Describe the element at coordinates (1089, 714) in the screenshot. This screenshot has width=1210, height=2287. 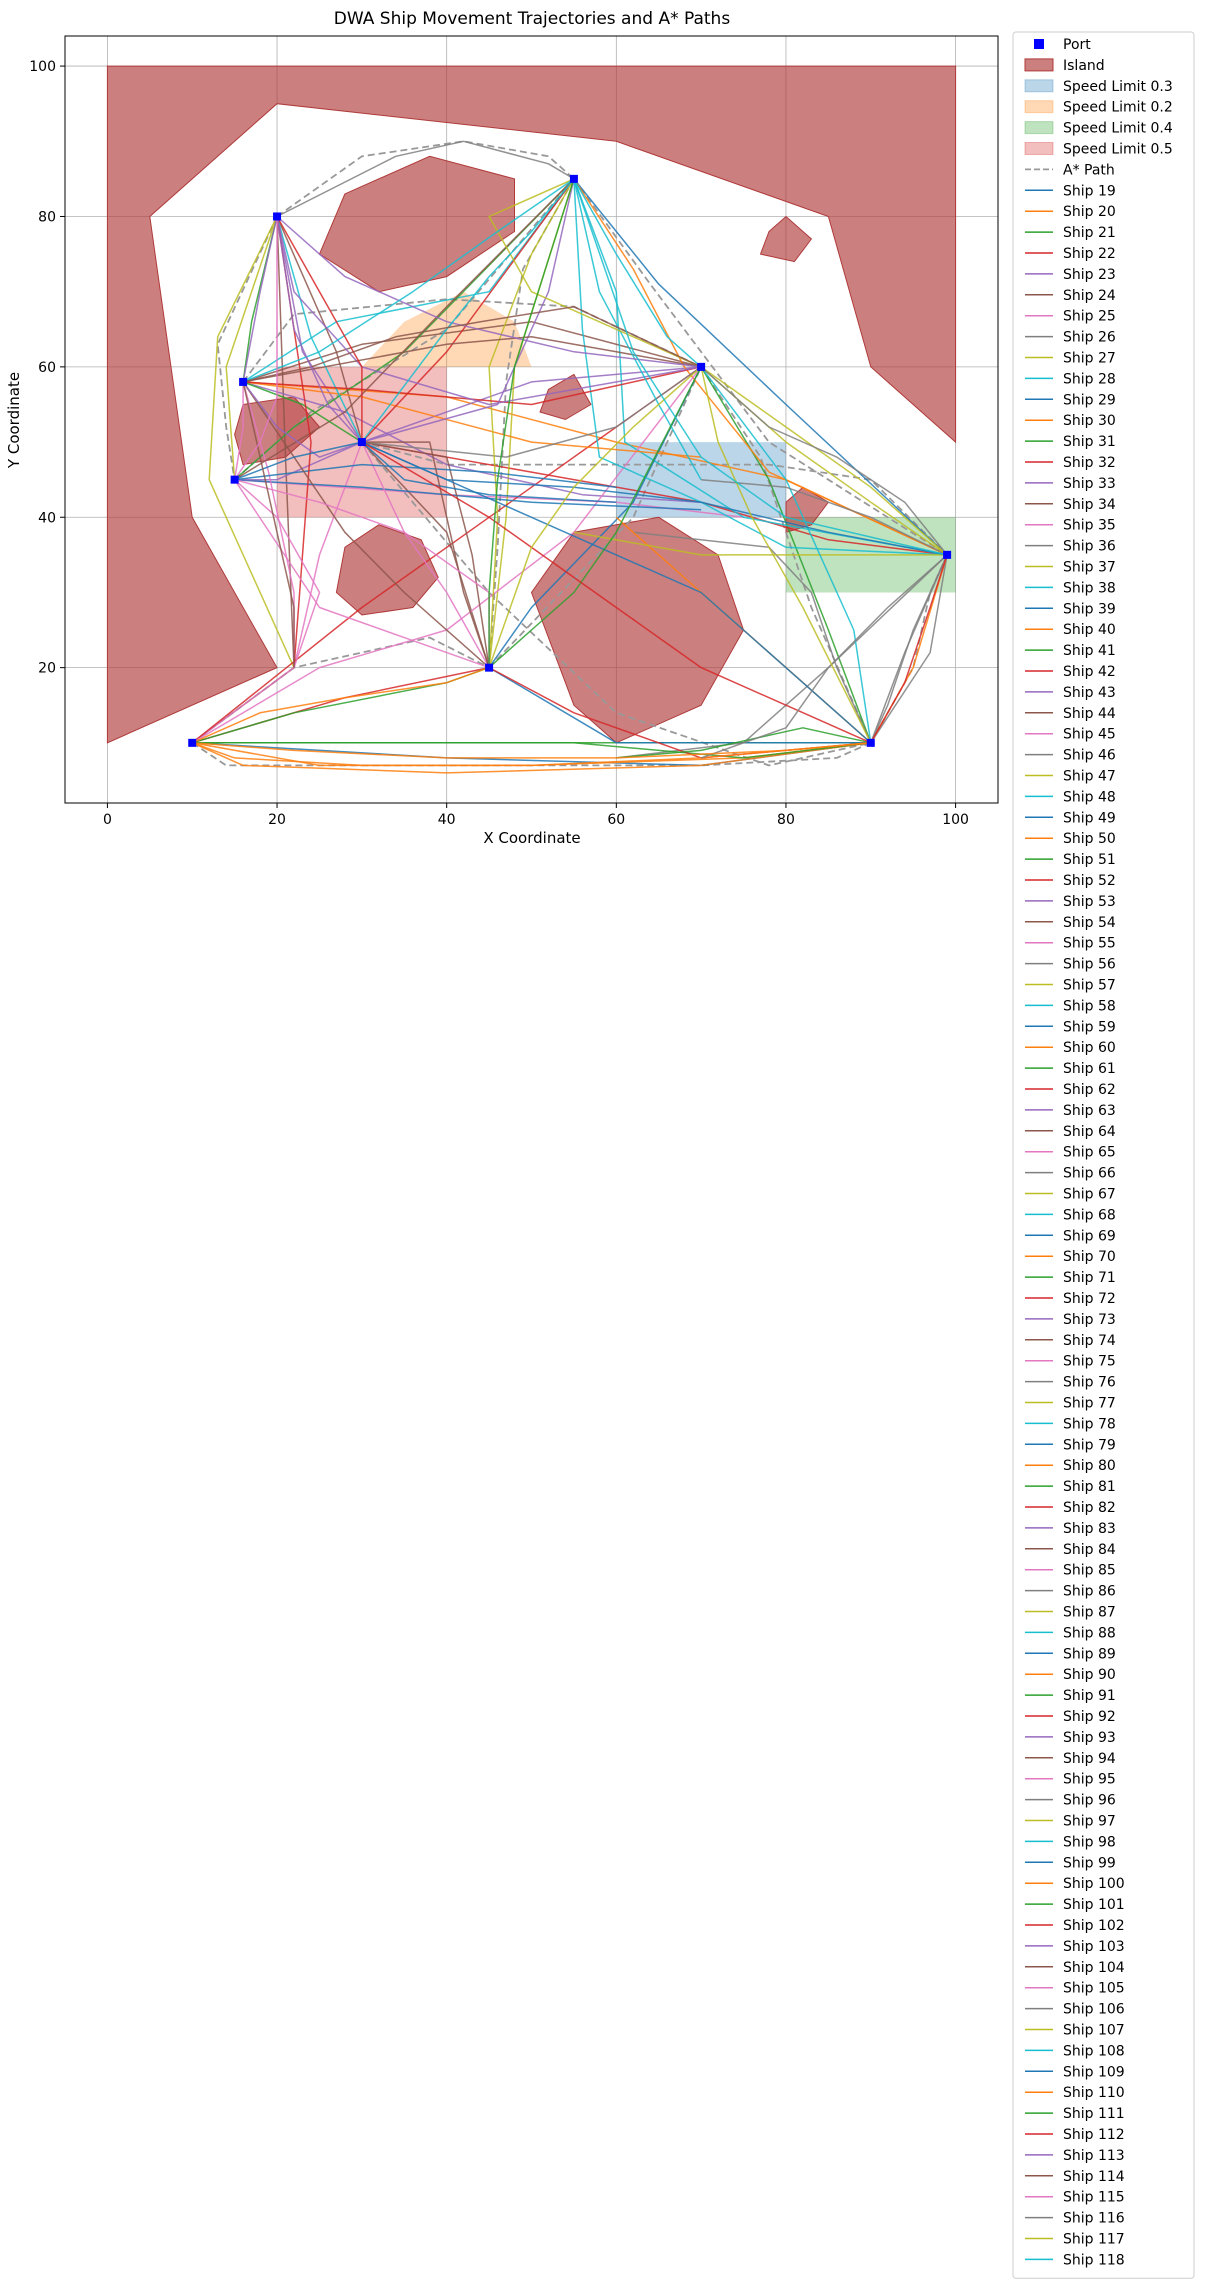
I see `legend-label-32: Ship 44` at that location.